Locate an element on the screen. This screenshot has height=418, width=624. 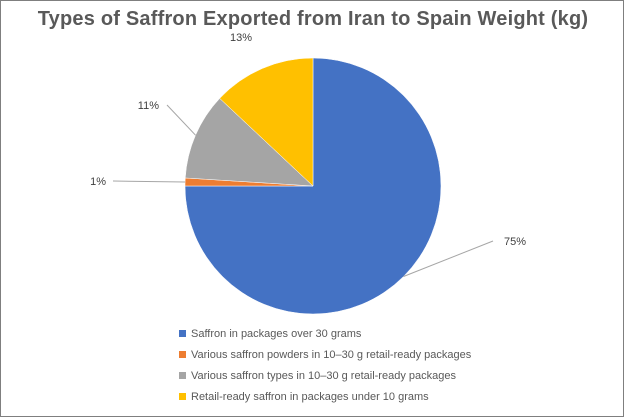
data-label: 13% is located at coordinates (241, 38).